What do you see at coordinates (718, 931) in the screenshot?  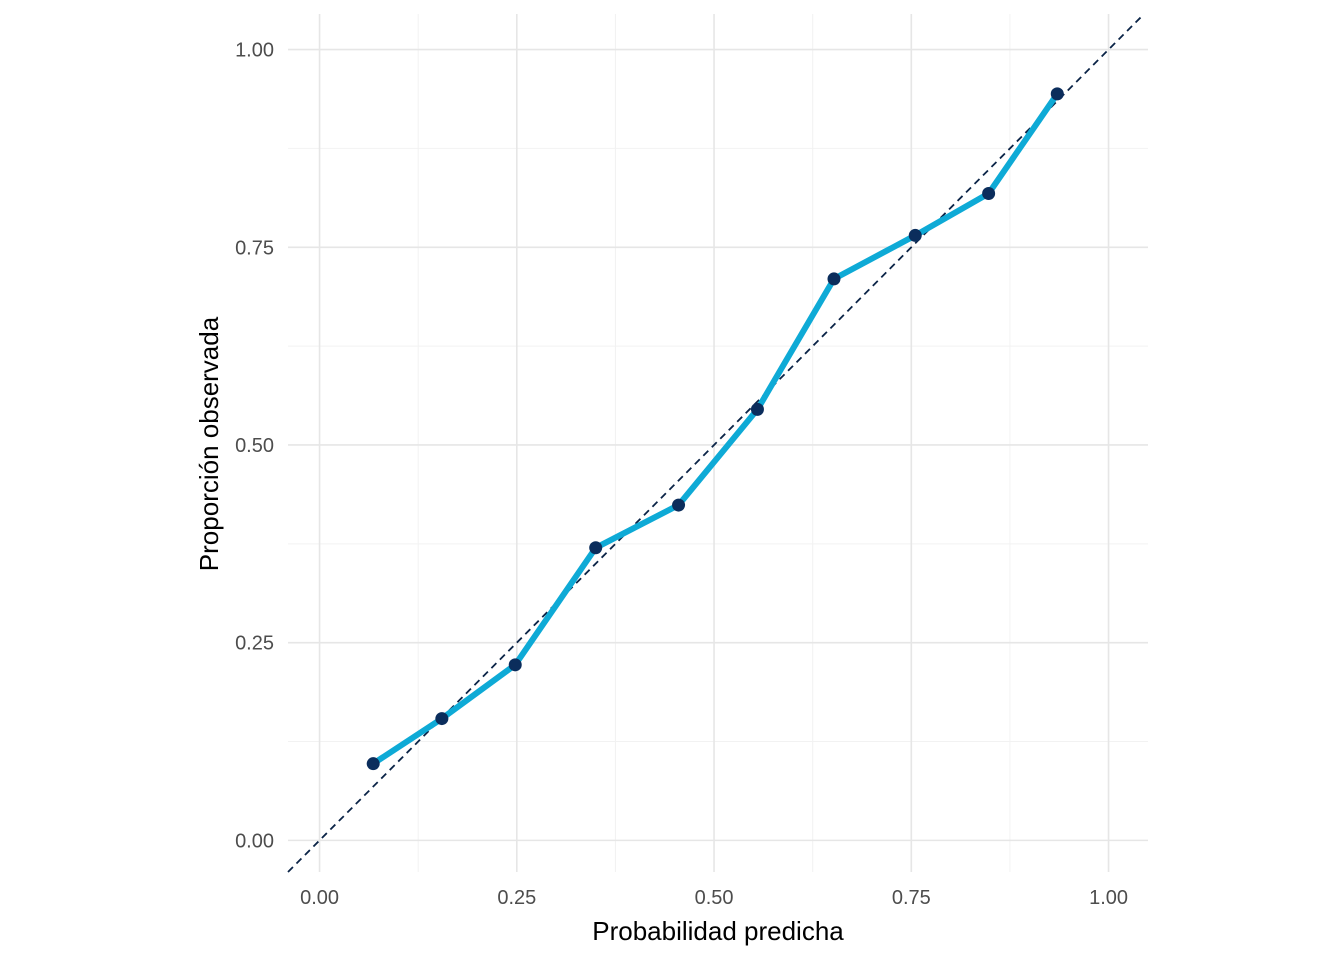 I see `x-axis-title: Probabilidad predicha` at bounding box center [718, 931].